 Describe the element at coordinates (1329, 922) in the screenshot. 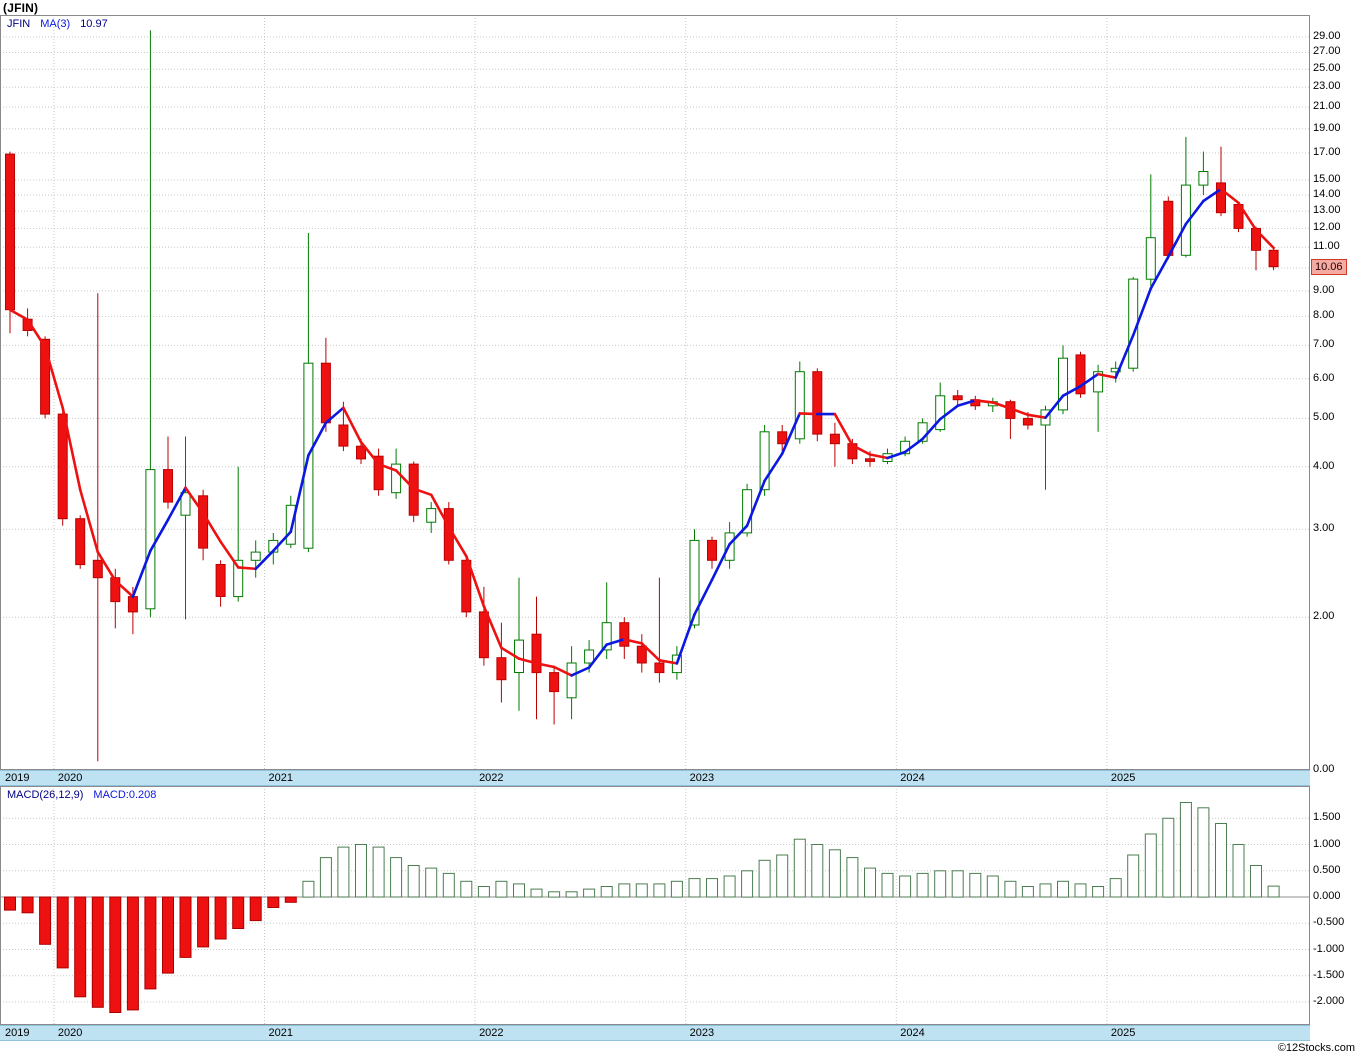

I see `macd-axis-tick: -0.500` at that location.